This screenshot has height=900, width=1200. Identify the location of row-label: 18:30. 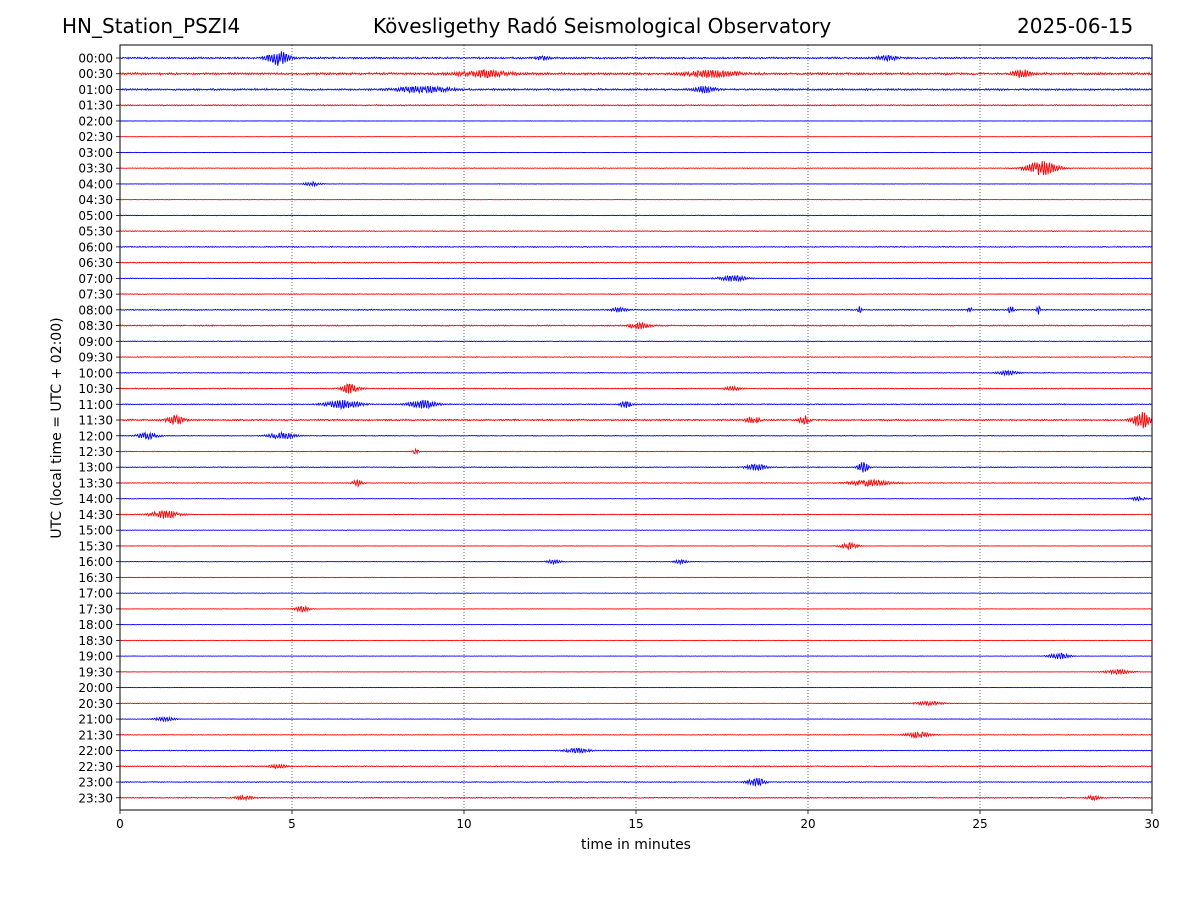
(95, 641).